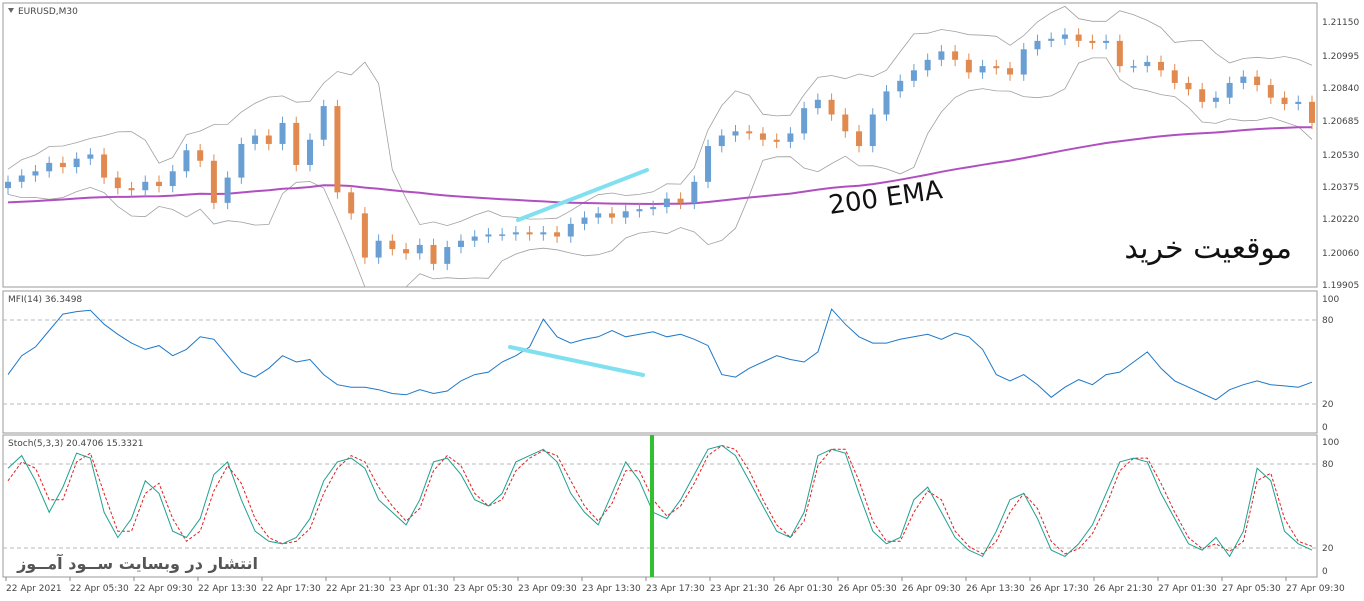  What do you see at coordinates (1340, 156) in the screenshot?
I see `price-tick: 1.20530` at bounding box center [1340, 156].